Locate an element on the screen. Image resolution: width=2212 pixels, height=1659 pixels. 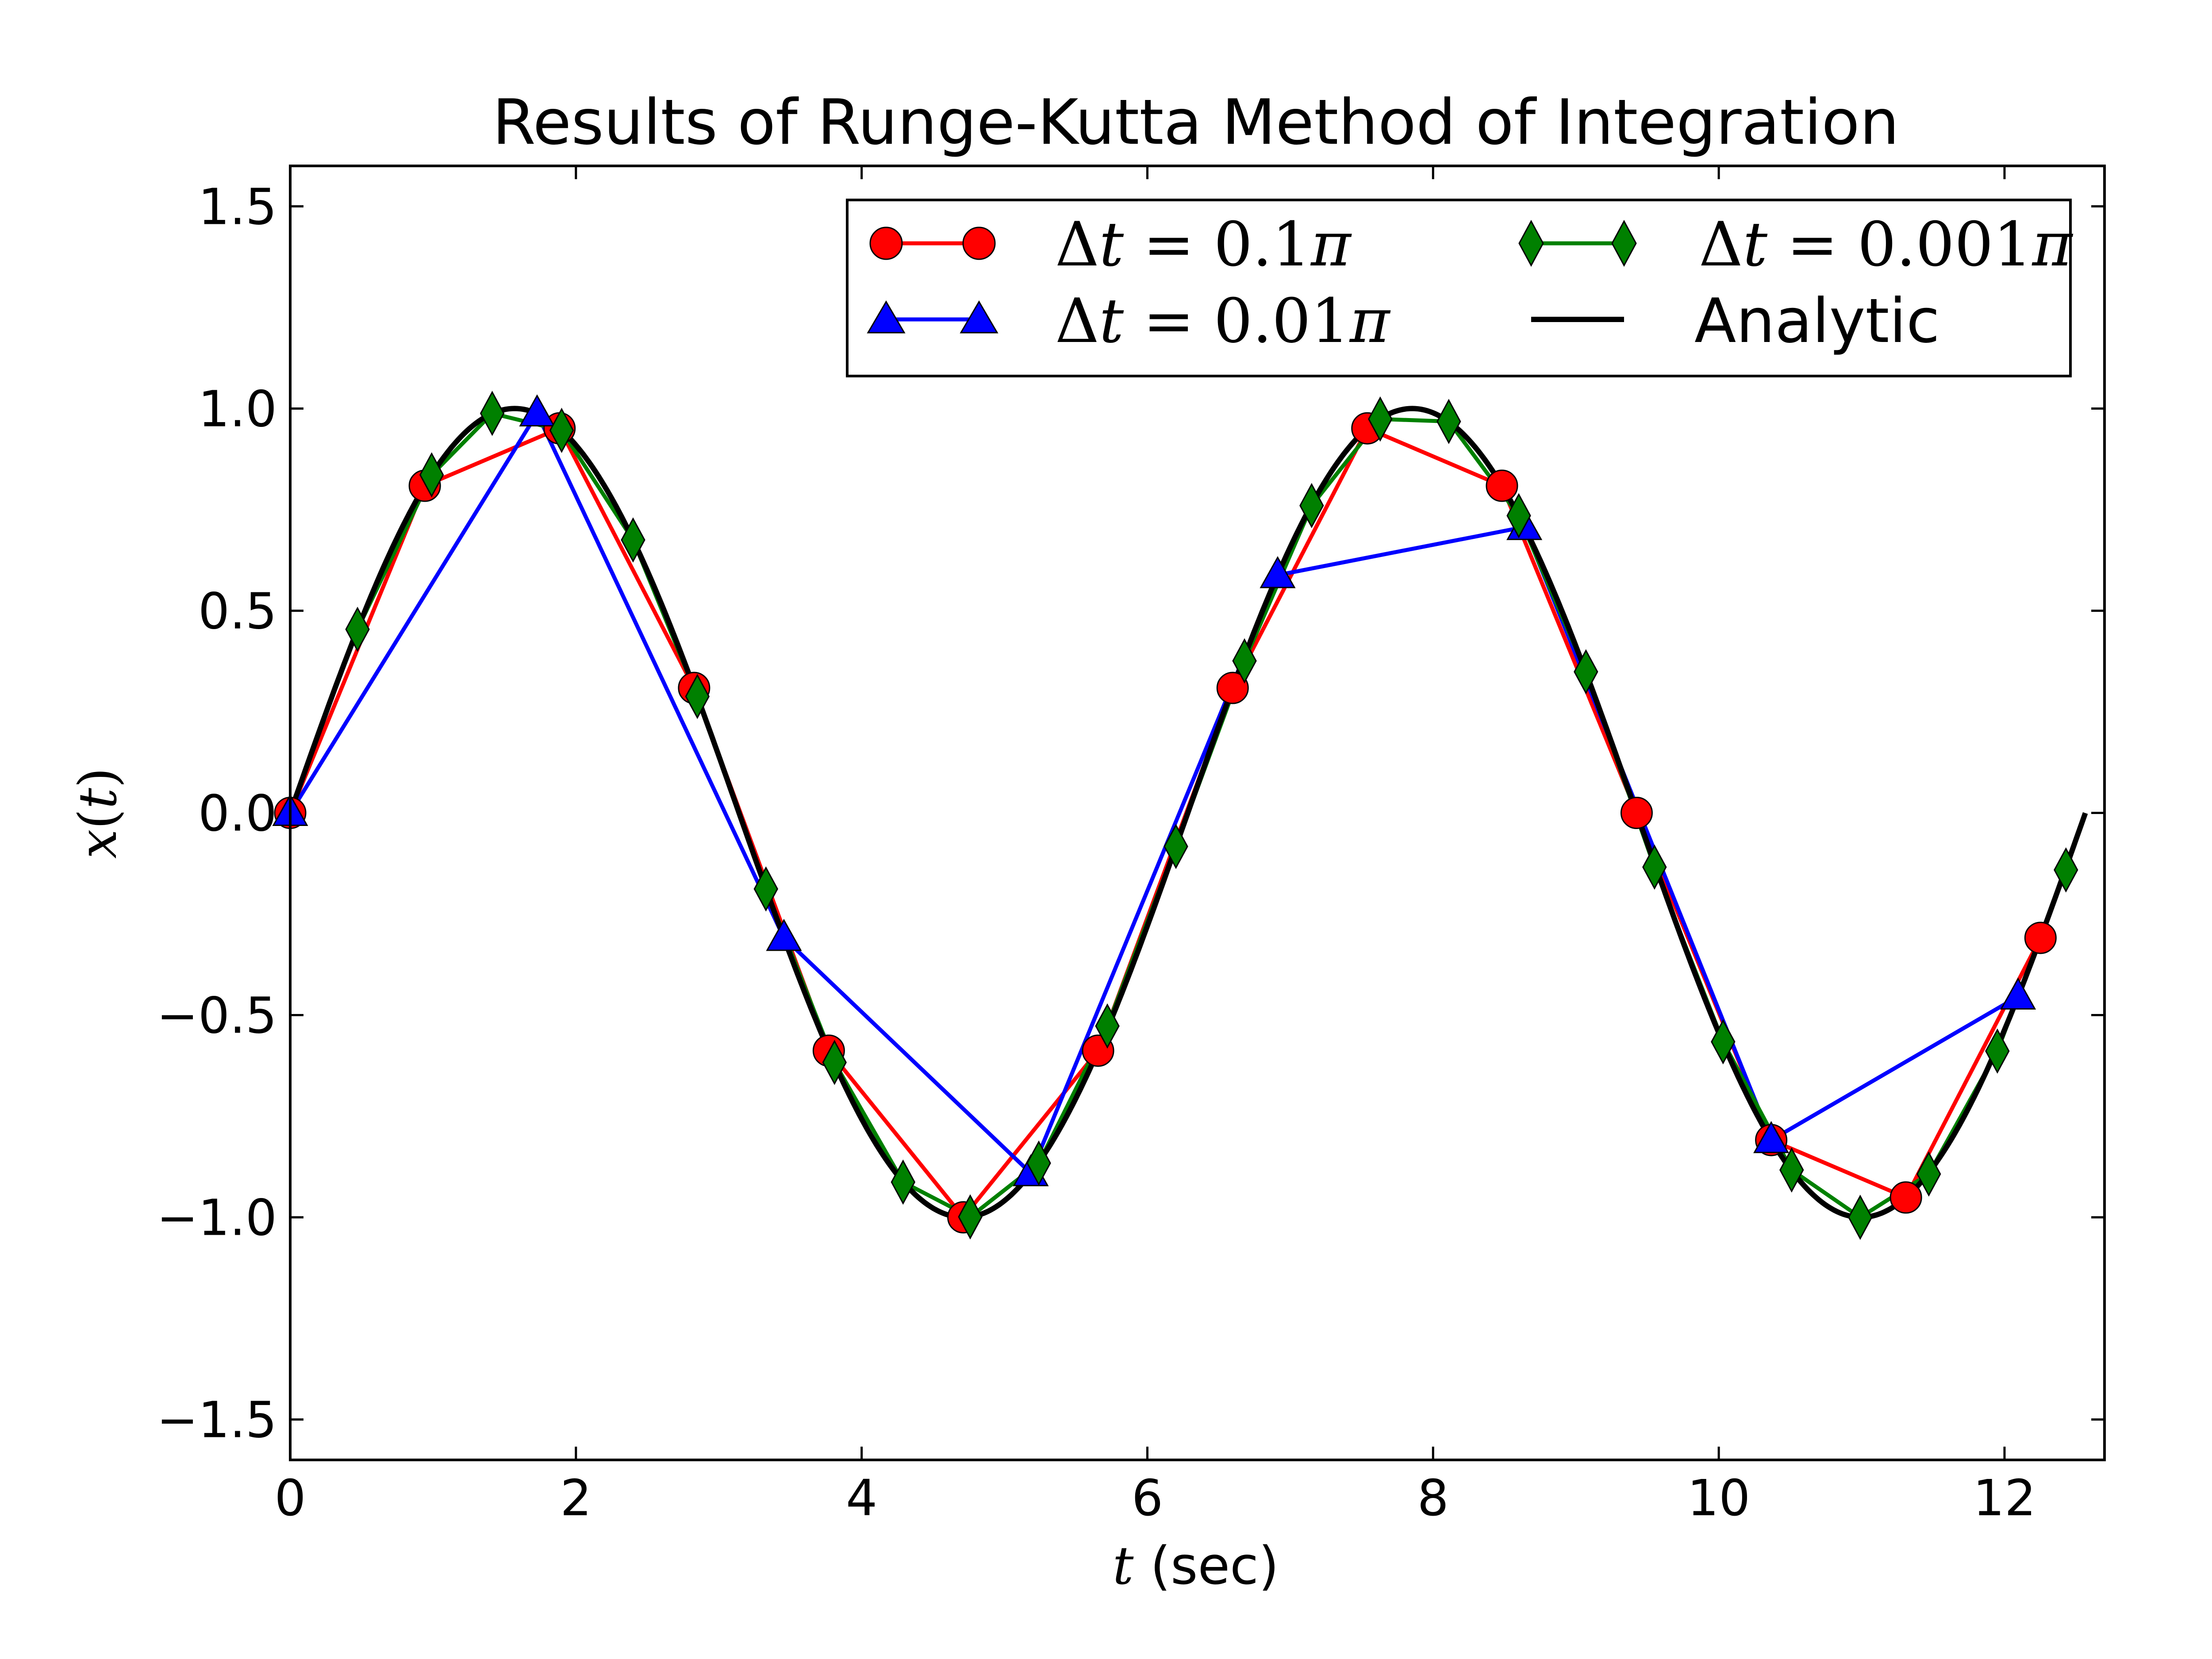
y-tick-label: −1.0 is located at coordinates (217, 1219).